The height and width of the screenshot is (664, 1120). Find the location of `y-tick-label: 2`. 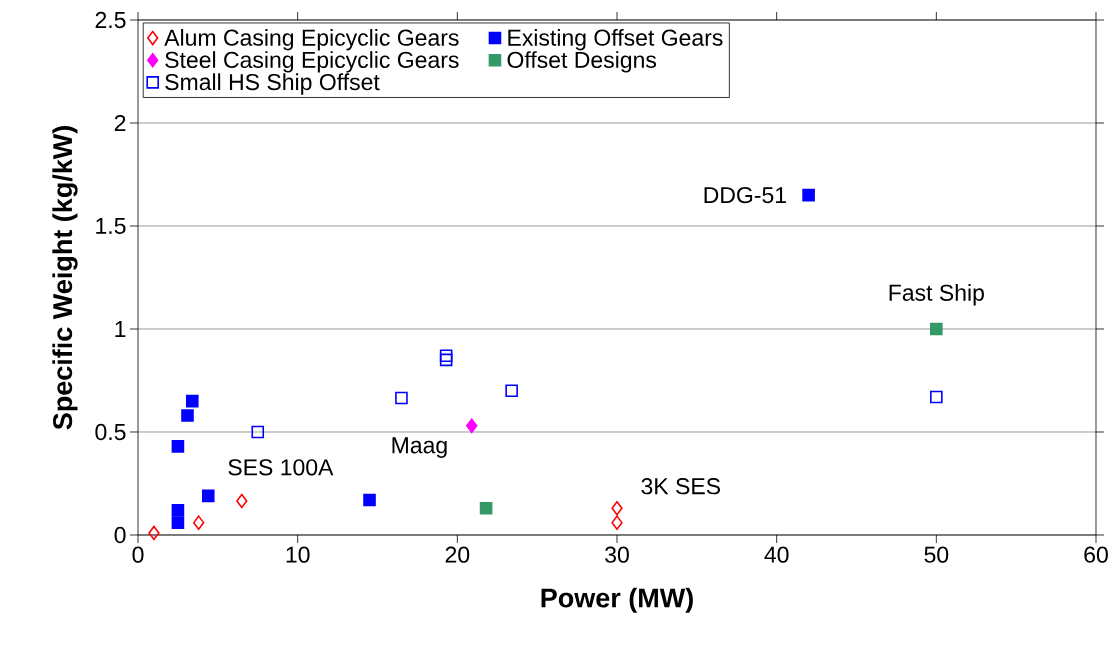

y-tick-label: 2 is located at coordinates (120, 123).